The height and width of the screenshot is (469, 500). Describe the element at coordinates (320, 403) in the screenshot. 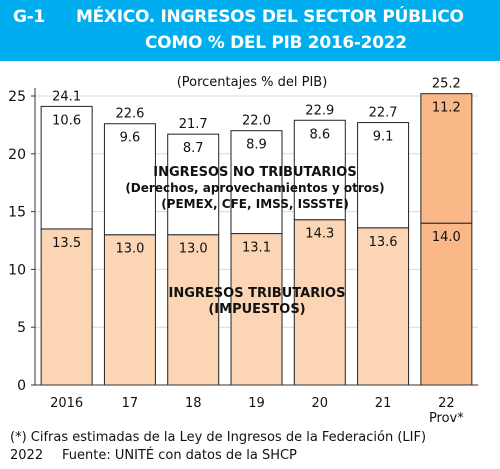

I see `x-tick-label: 20` at that location.